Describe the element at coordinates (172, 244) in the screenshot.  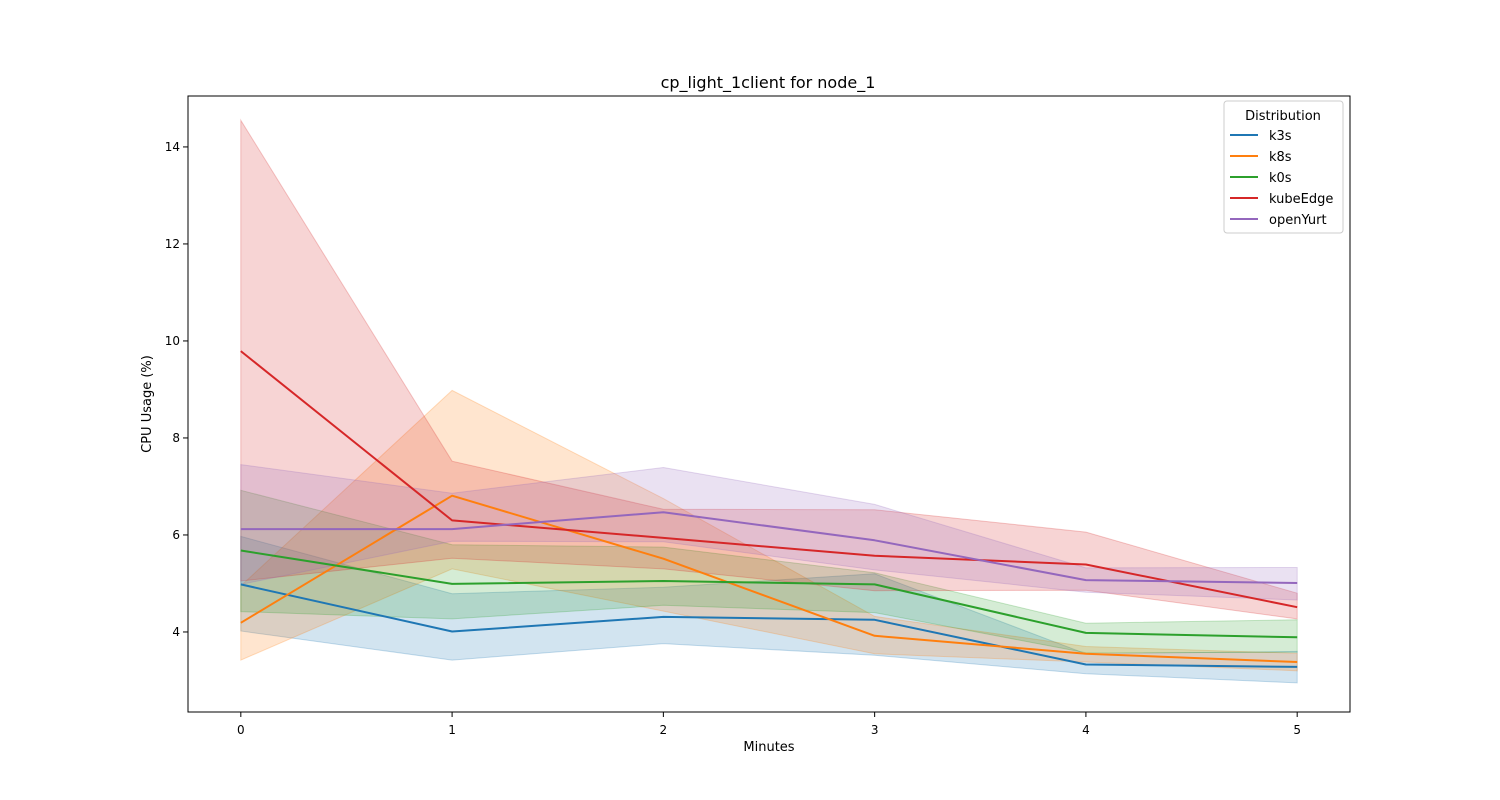
I see `y-tick-label: 12` at that location.